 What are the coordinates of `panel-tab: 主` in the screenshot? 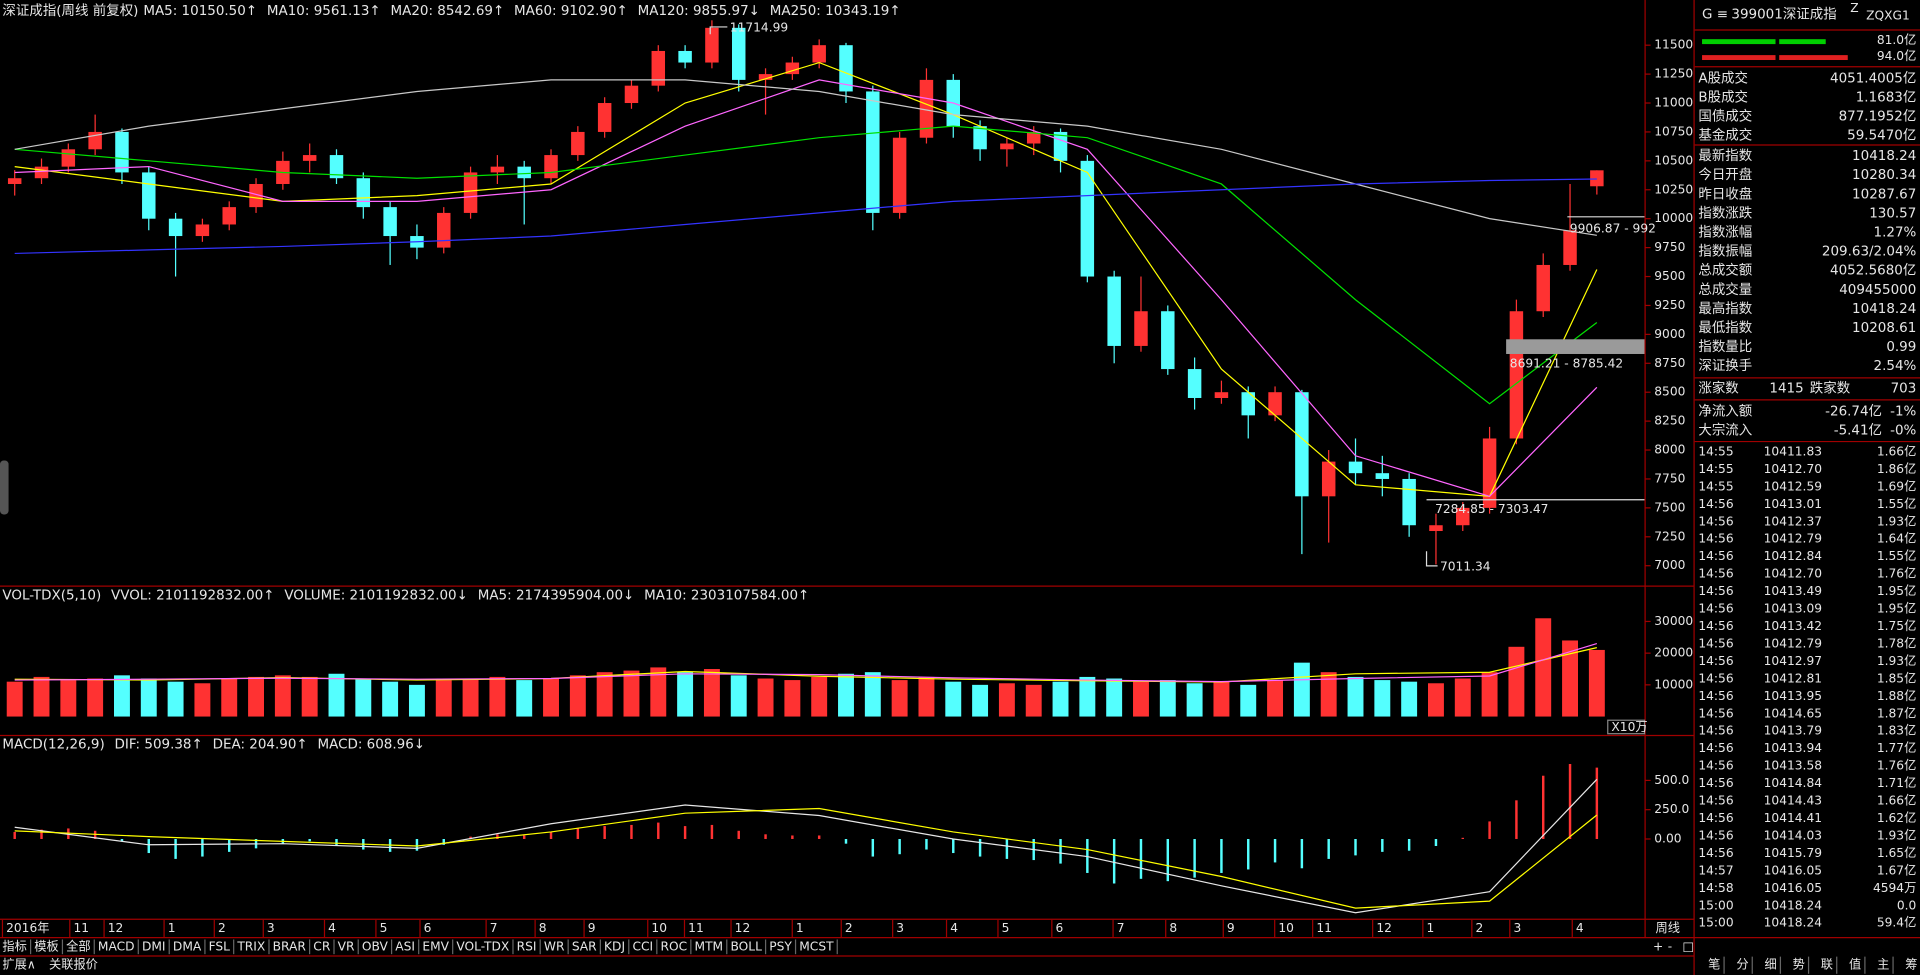 It's located at (1883, 965).